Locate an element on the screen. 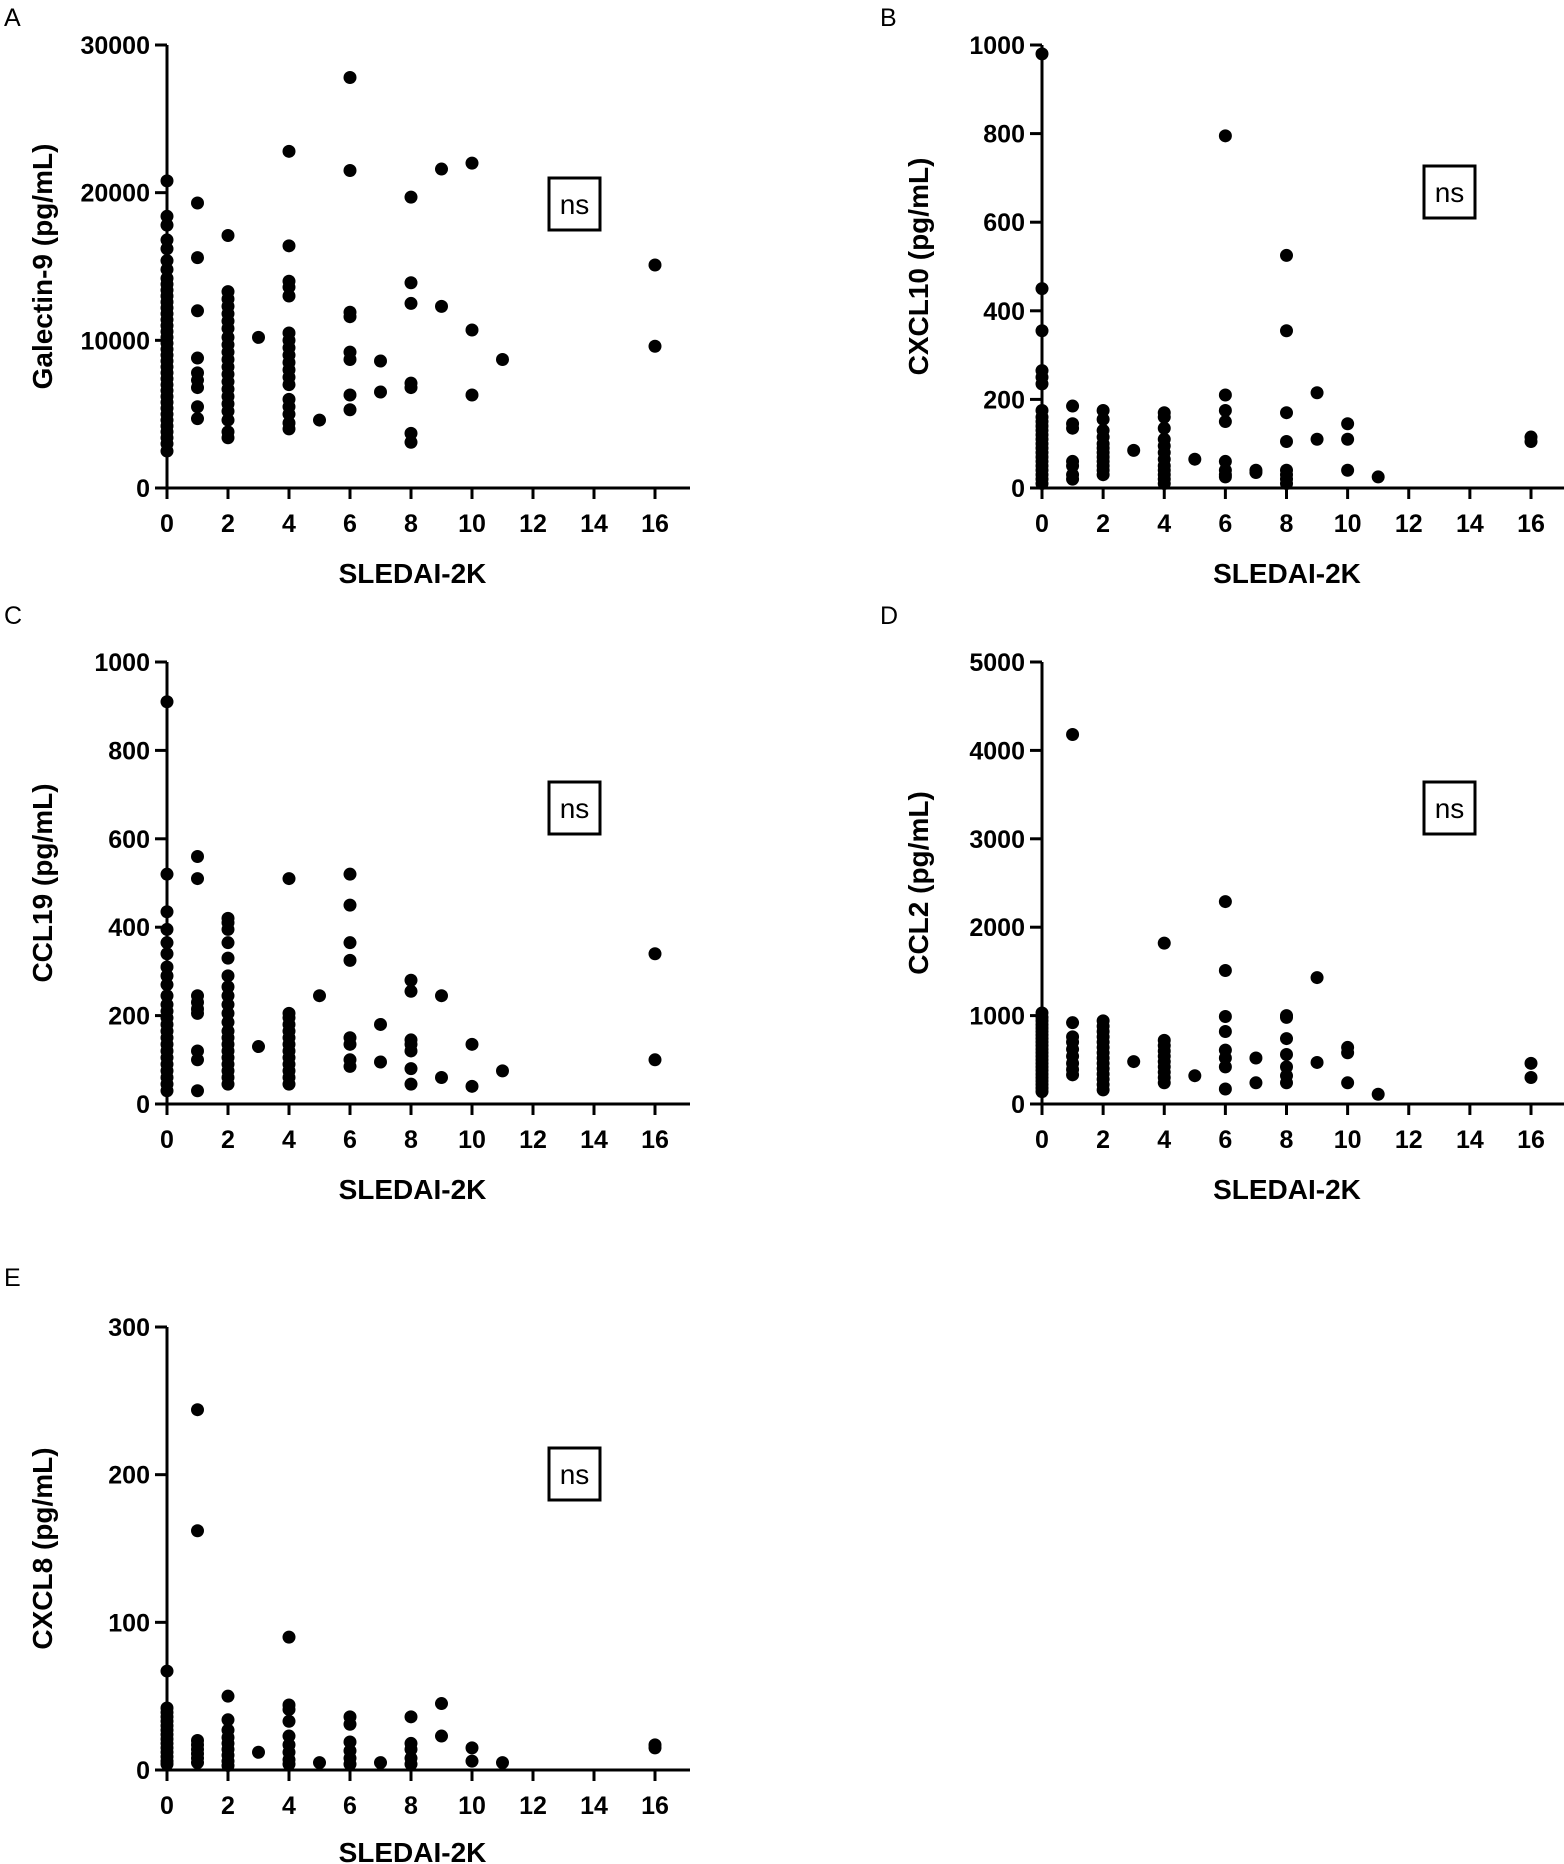 Image resolution: width=1564 pixels, height=1864 pixels. y-tick-label: 300 is located at coordinates (129, 1328).